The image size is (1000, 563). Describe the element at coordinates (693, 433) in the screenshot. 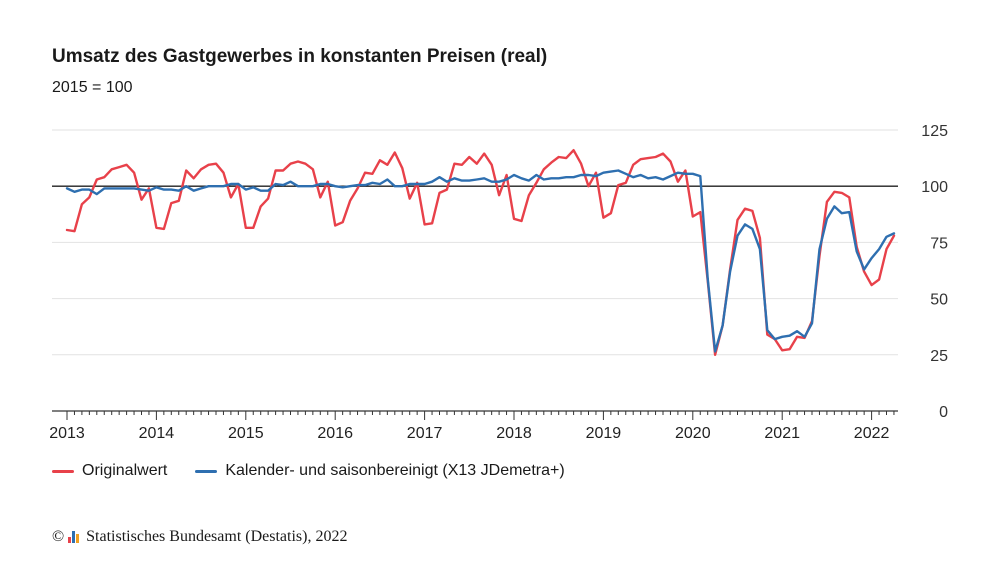

I see `x-tick-label-2020: 2020` at that location.